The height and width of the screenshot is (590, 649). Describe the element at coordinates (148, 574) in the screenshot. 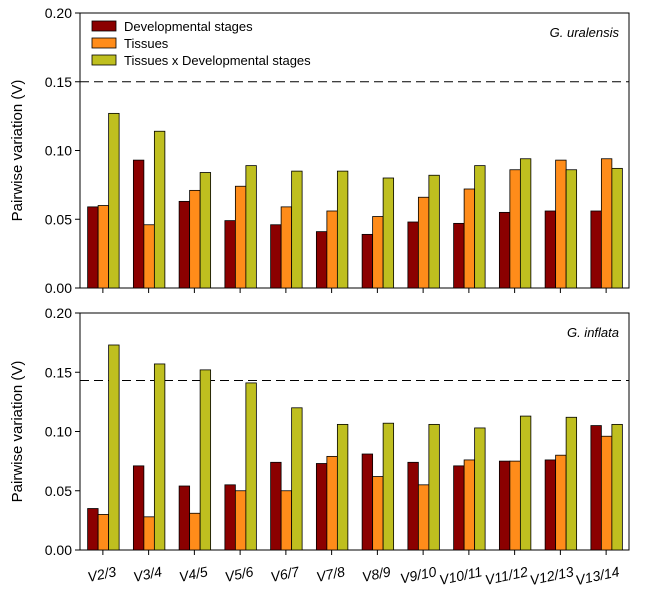

I see `x-category-label: V3/4` at that location.